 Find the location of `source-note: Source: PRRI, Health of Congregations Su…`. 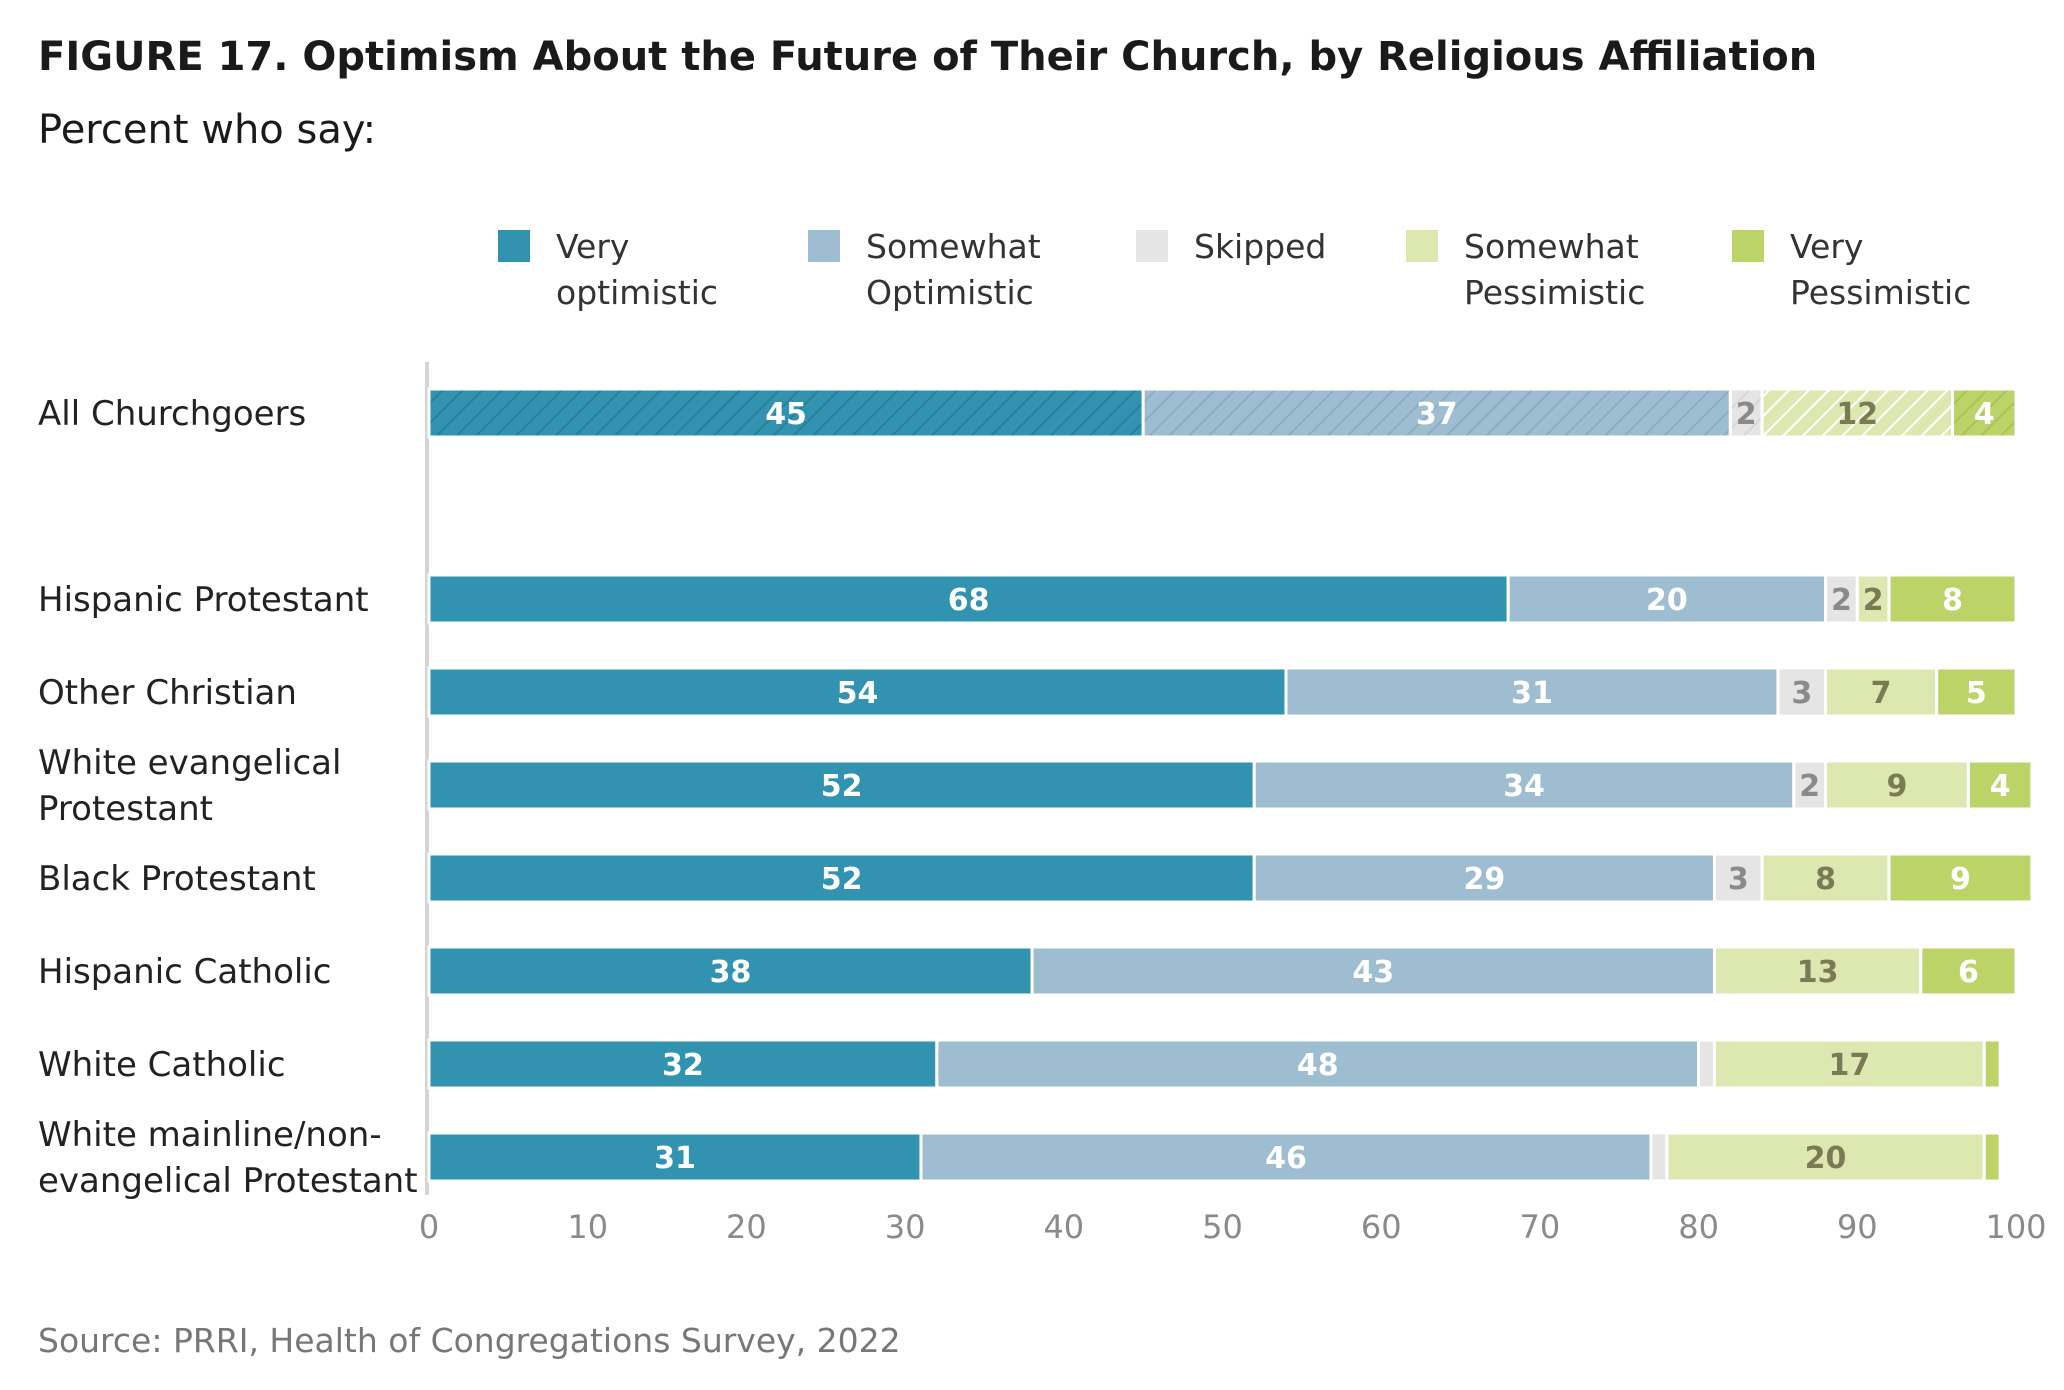

source-note: Source: PRRI, Health of Congregations Su… is located at coordinates (469, 1340).